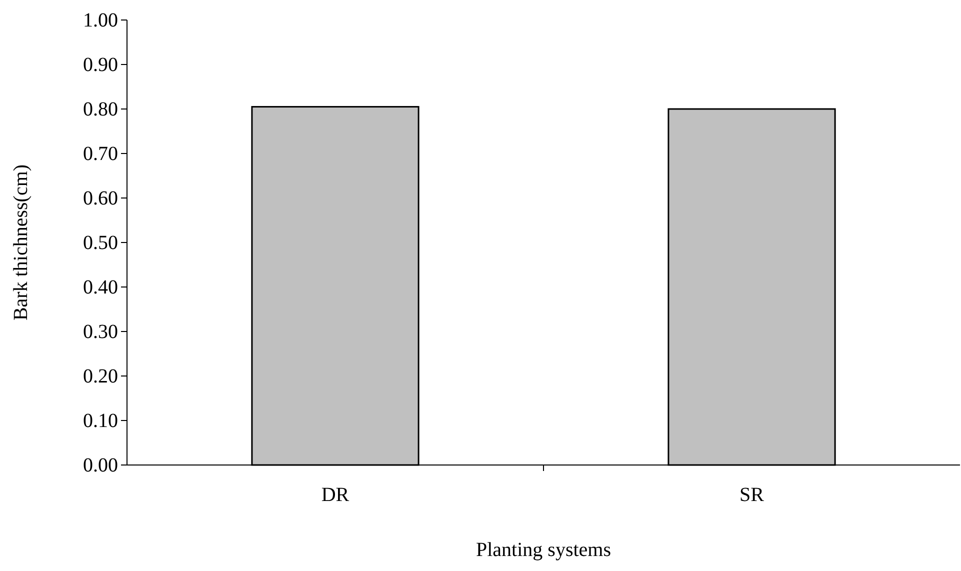 This screenshot has height=571, width=961. Describe the element at coordinates (752, 495) in the screenshot. I see `x-tick-label: SR` at that location.